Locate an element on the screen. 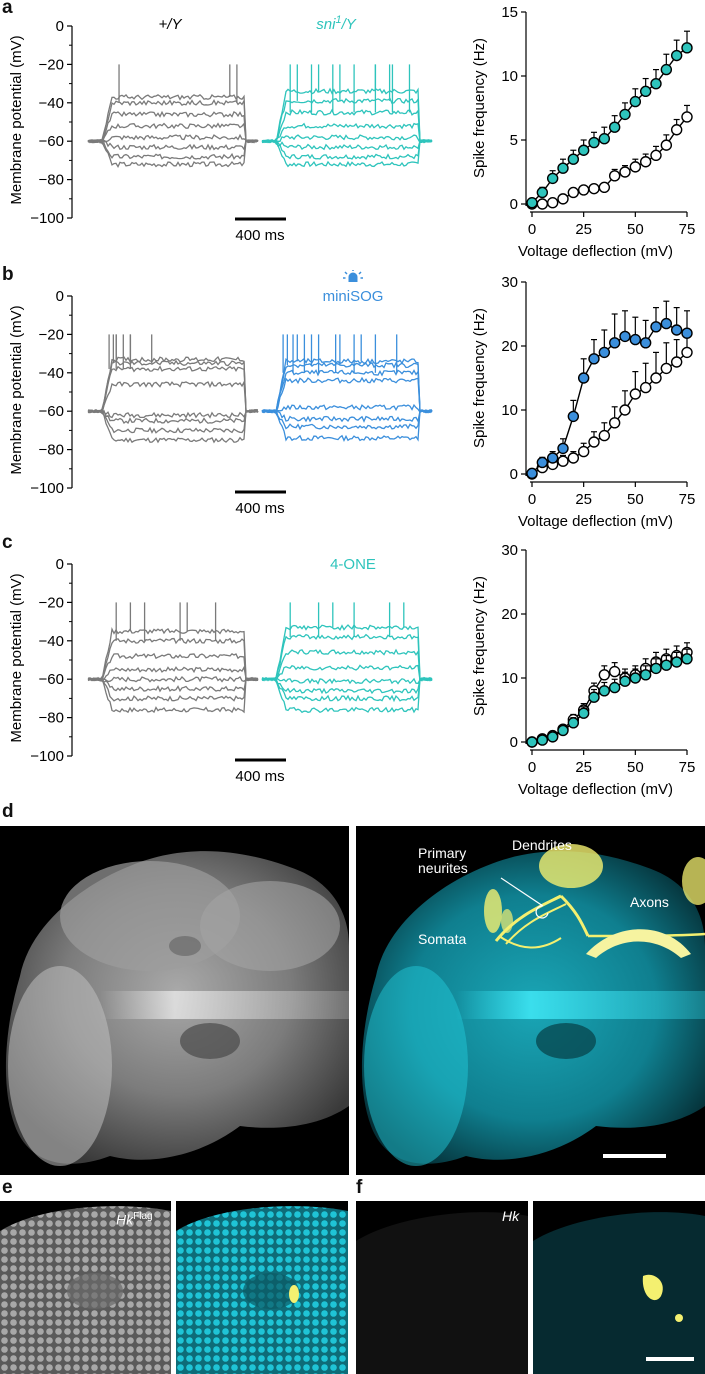 The height and width of the screenshot is (1374, 705). sni-label: sni1/Y is located at coordinates (336, 23).